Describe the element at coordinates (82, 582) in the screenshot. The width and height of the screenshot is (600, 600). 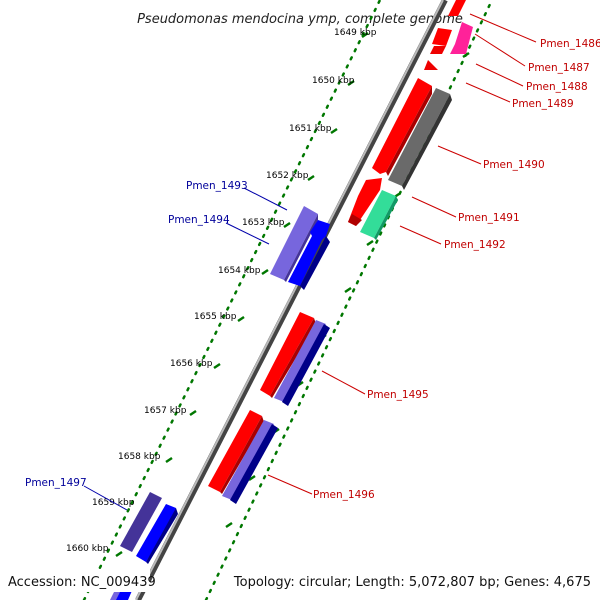
I see `accession-text: Accession: NC_009439` at that location.